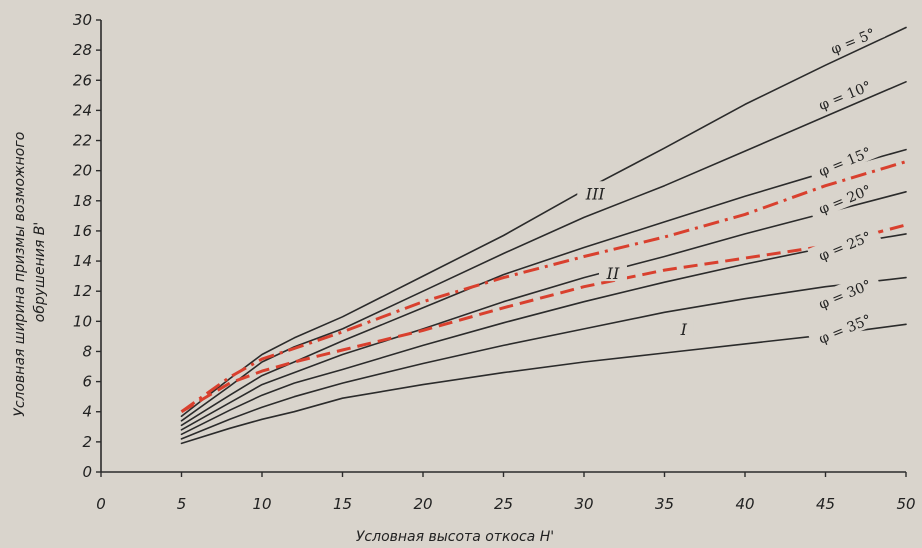 This screenshot has width=922, height=548. Describe the element at coordinates (82, 231) in the screenshot. I see `y-tick-label: 16` at that location.